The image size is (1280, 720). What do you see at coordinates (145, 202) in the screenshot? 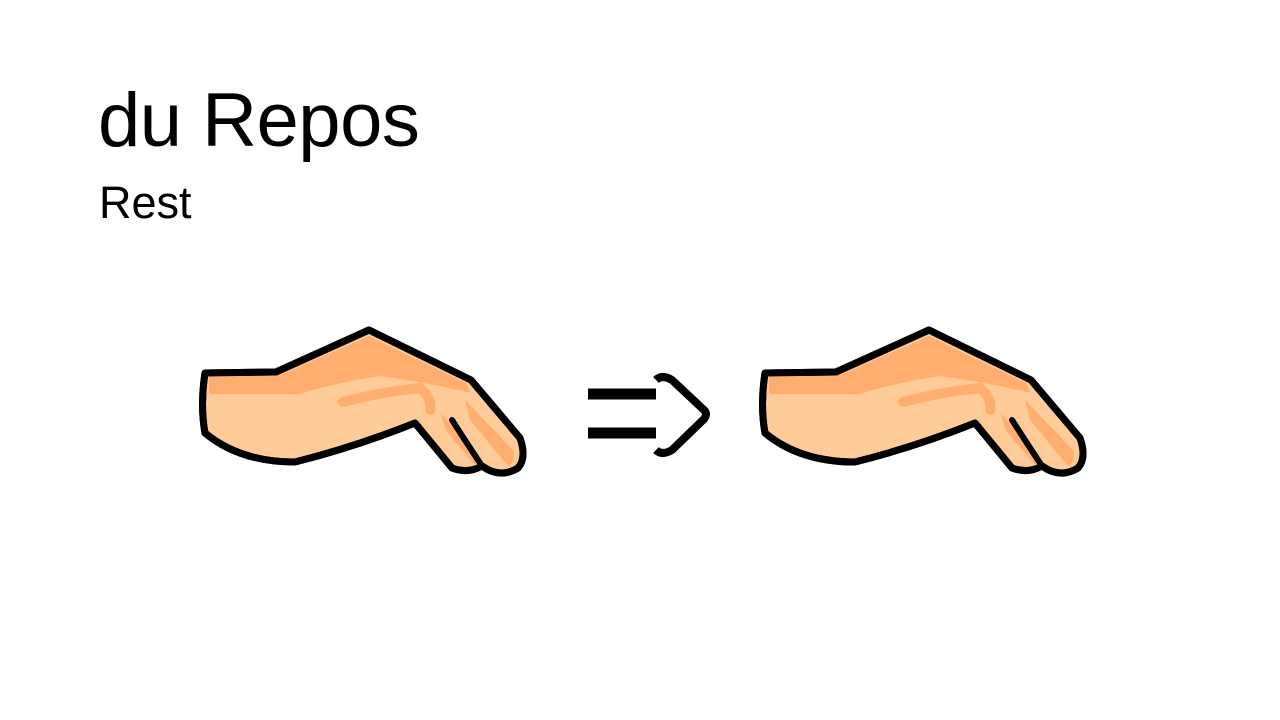
I see `slide-subtitle: Rest` at bounding box center [145, 202].